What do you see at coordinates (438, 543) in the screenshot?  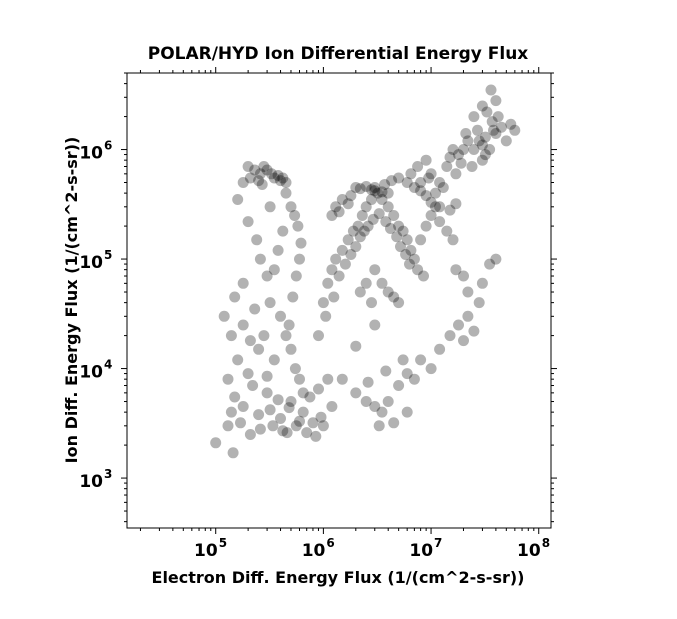 I see `x-tick-exponent: 7` at bounding box center [438, 543].